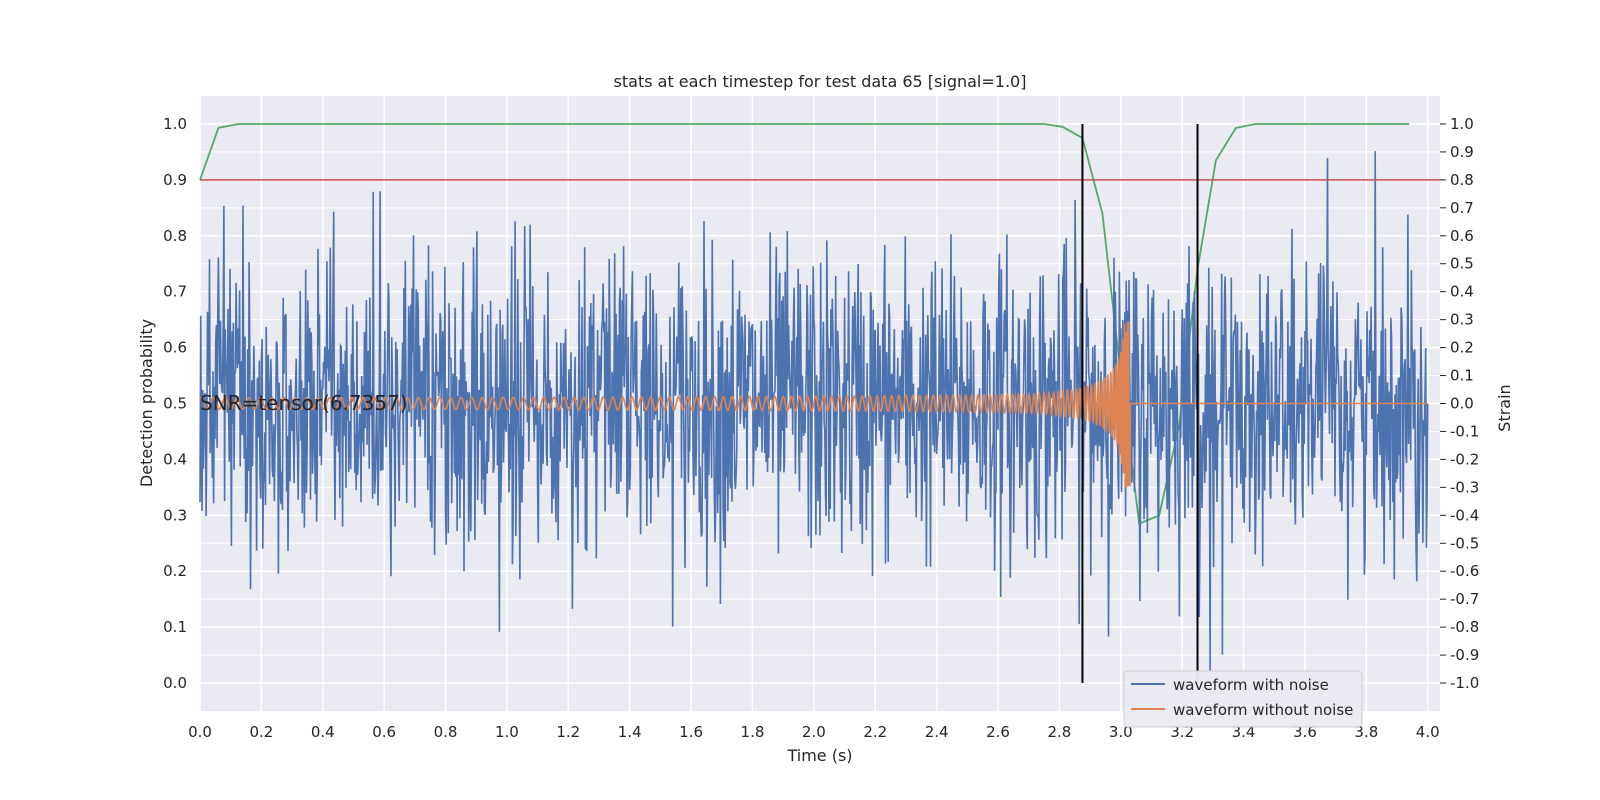 The image size is (1600, 800). I want to click on x-tick-label: 3.8, so click(1366, 732).